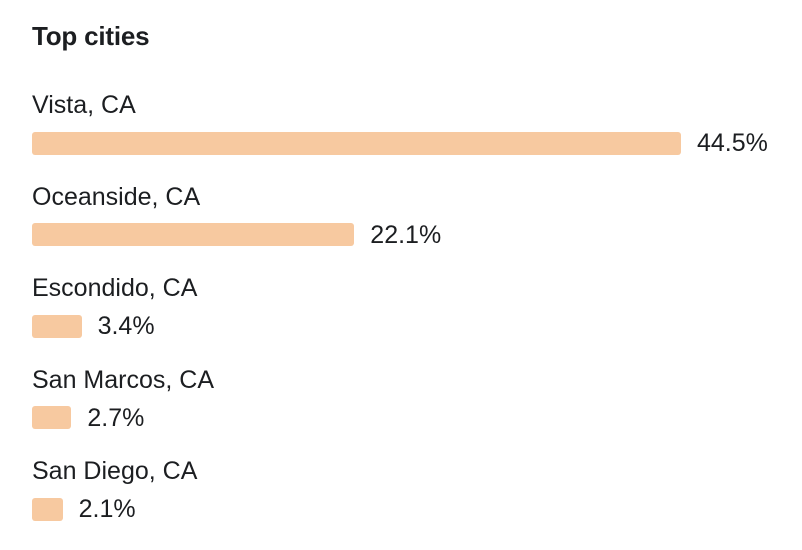 The width and height of the screenshot is (802, 550). I want to click on bar-track: 2.7%, so click(412, 417).